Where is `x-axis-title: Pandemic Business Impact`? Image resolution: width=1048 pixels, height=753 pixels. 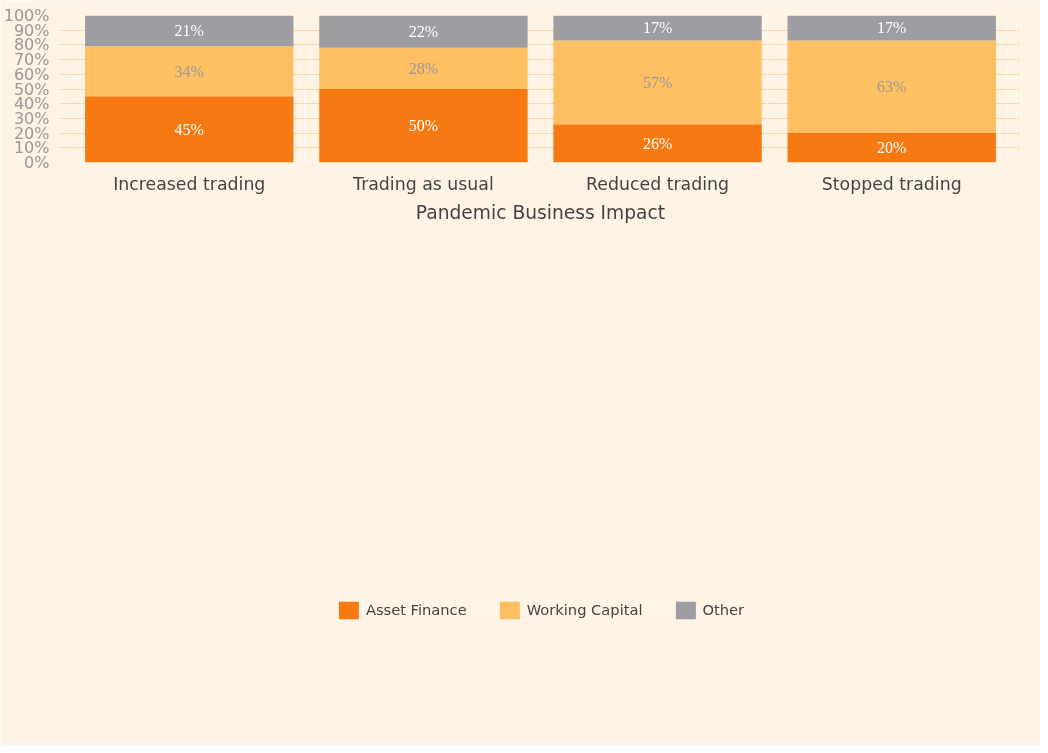
x-axis-title: Pandemic Business Impact is located at coordinates (540, 212).